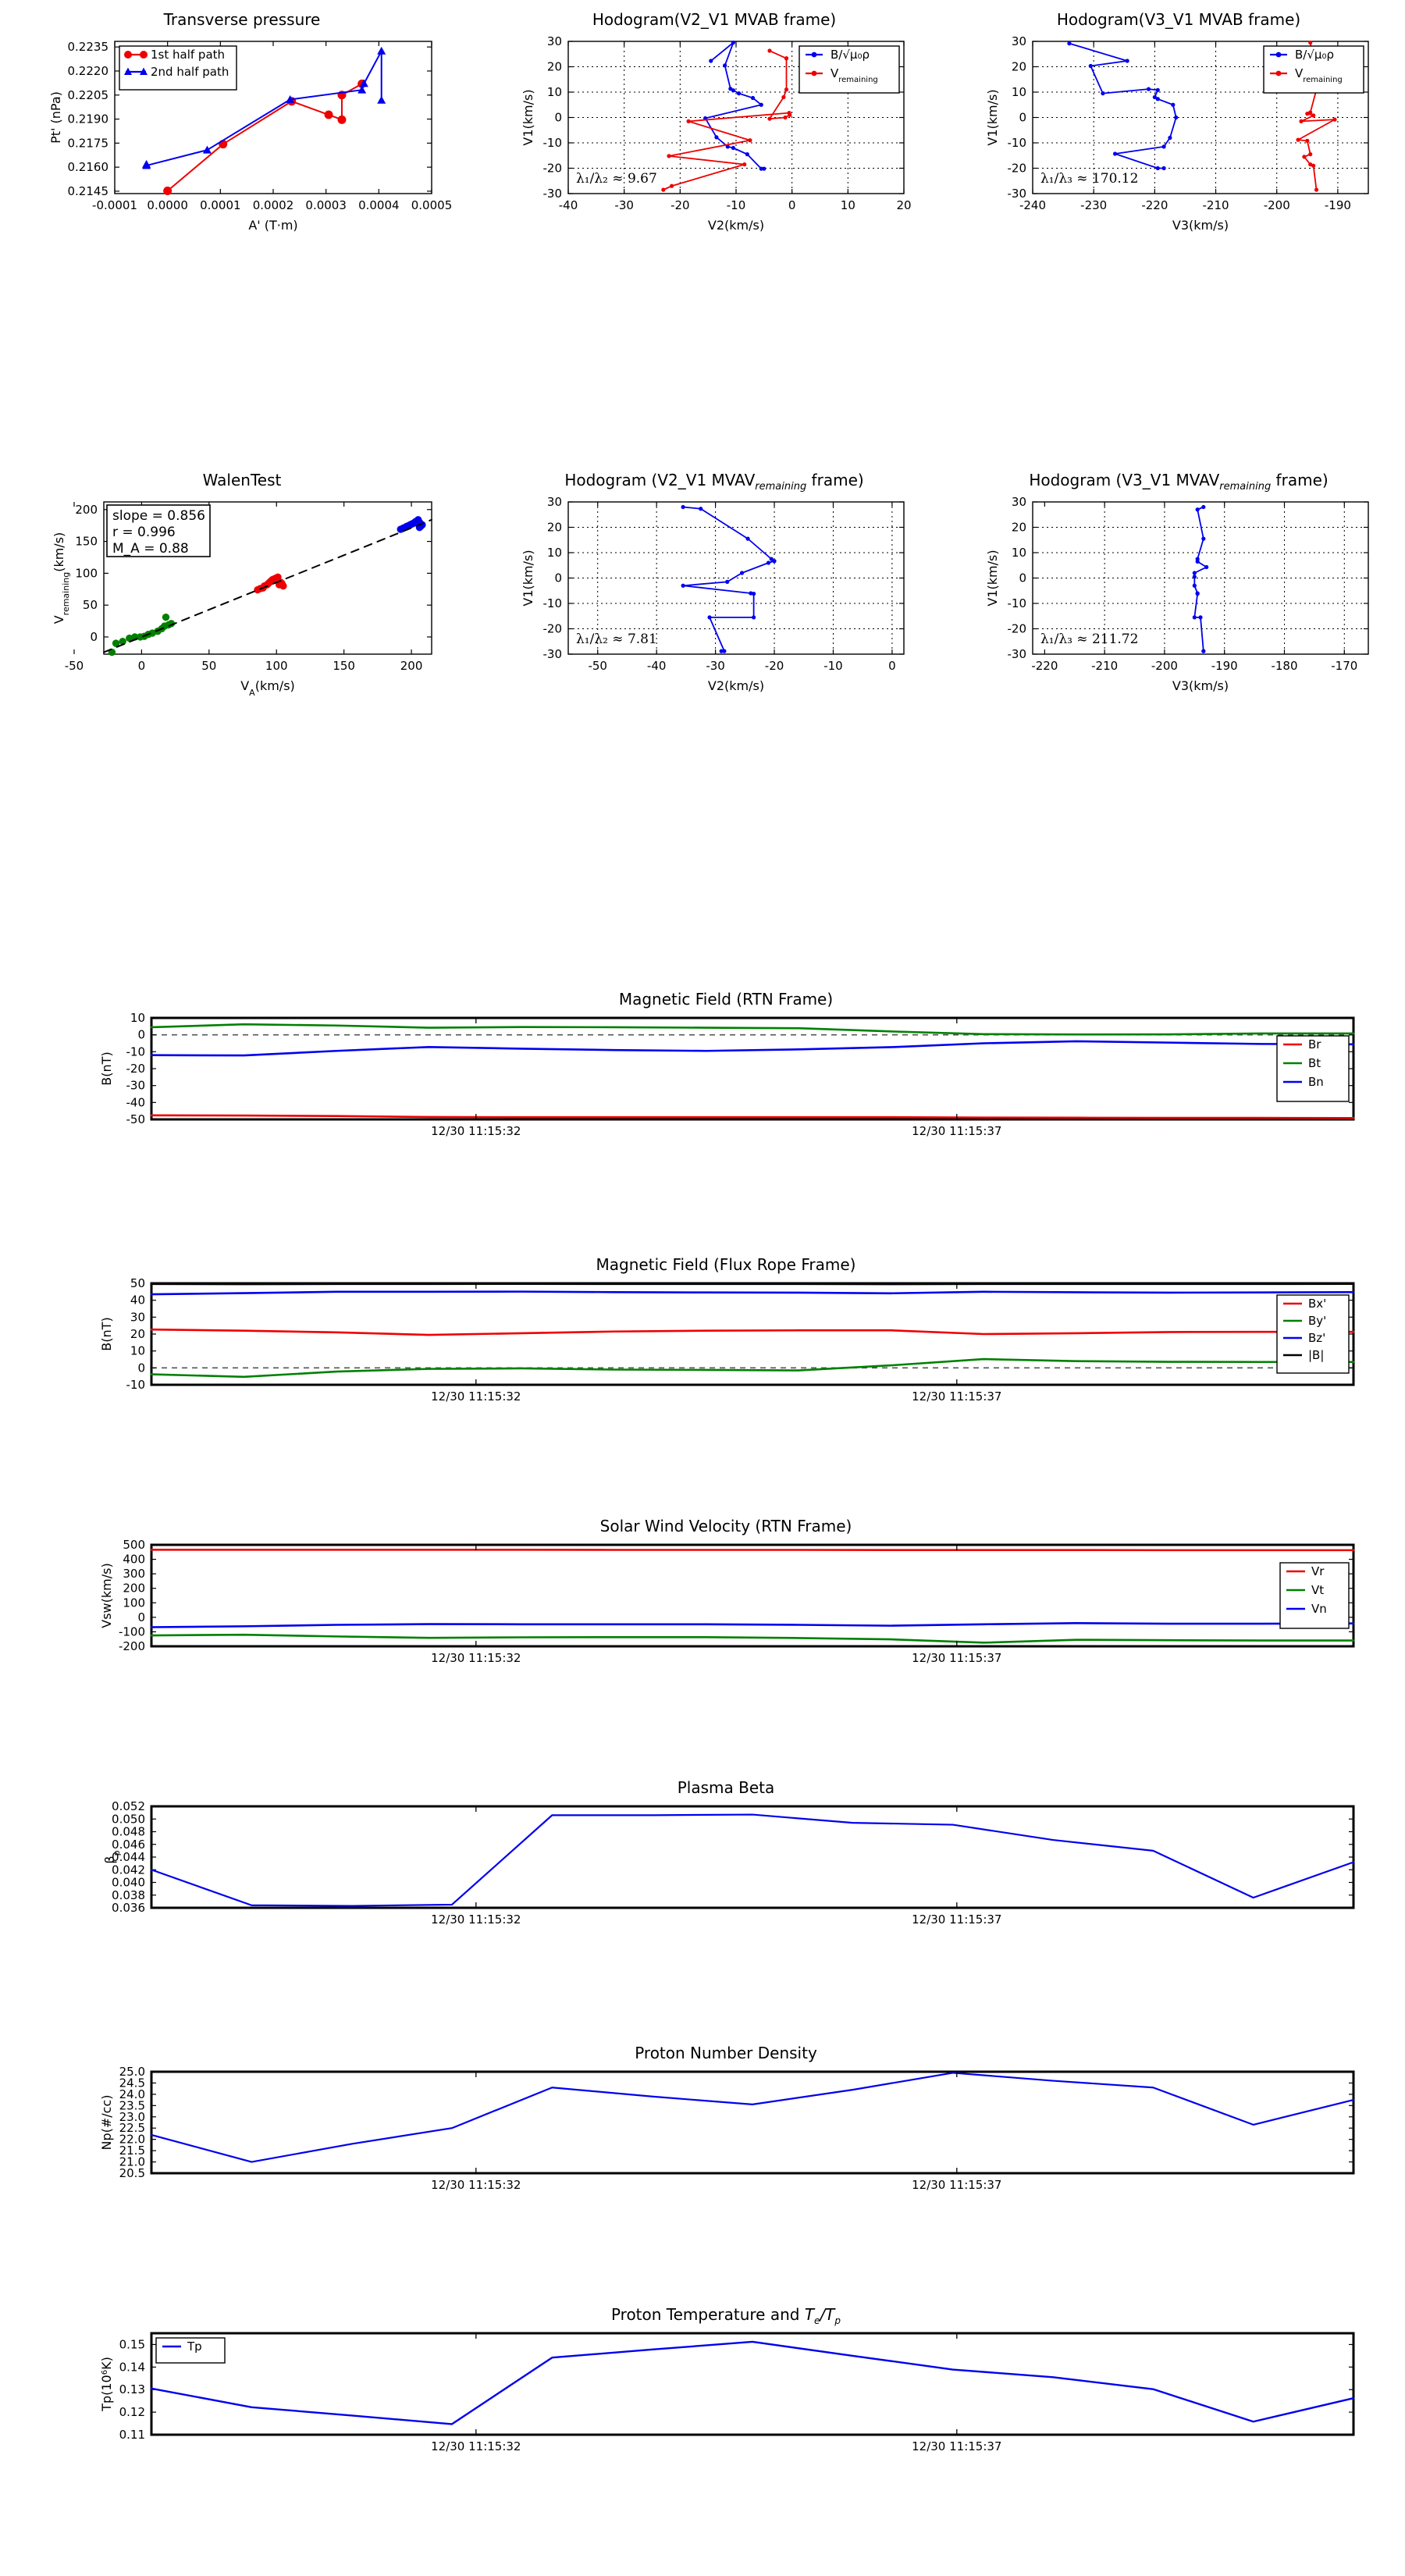 This screenshot has width=1405, height=2576. Describe the element at coordinates (1319, 1609) in the screenshot. I see `legend-label: Vn` at that location.